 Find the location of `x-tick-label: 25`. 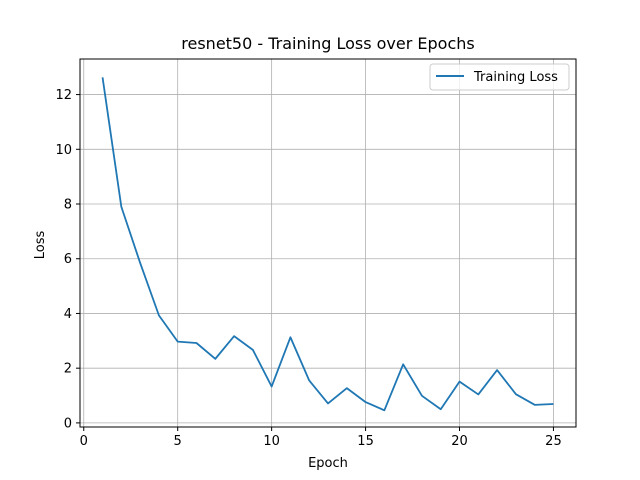

x-tick-label: 25 is located at coordinates (553, 441).